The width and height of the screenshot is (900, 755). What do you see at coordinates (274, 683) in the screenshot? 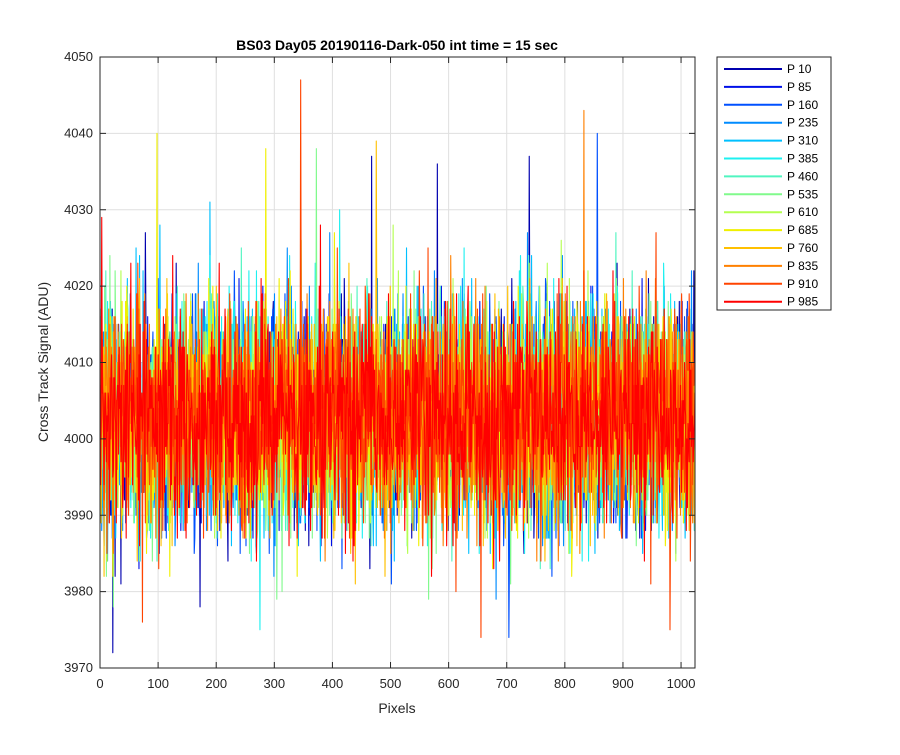
I see `x-tick-label: 300` at bounding box center [274, 683].